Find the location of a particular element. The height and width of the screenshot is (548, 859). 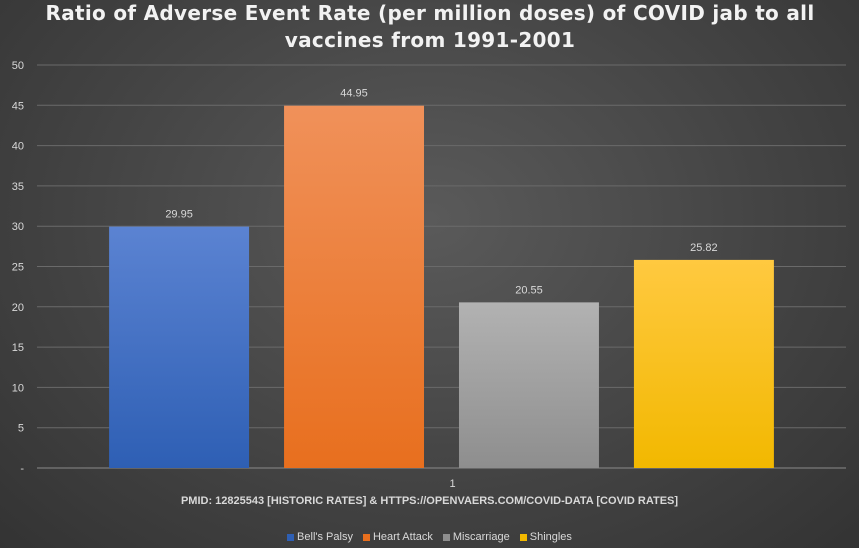

y-tick-label: - is located at coordinates (22, 469).